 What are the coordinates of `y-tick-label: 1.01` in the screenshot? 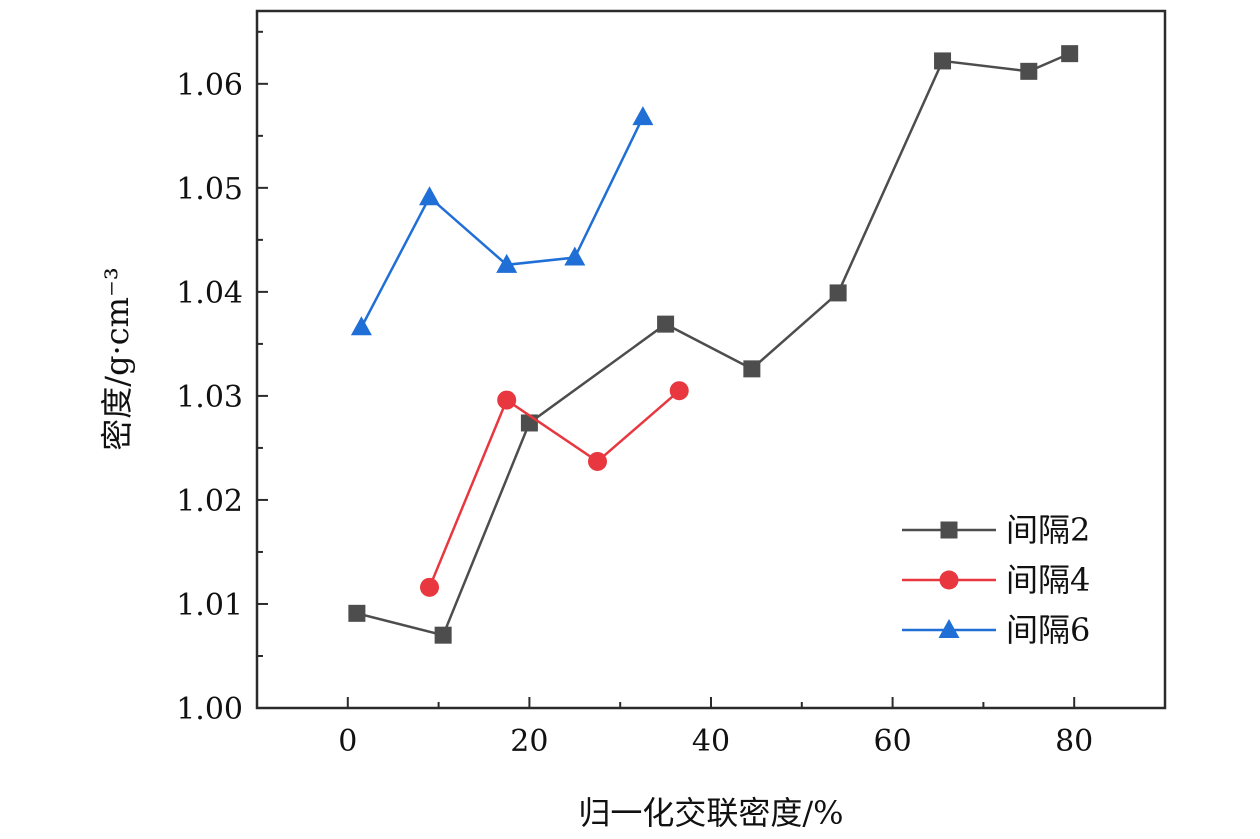 It's located at (209, 605).